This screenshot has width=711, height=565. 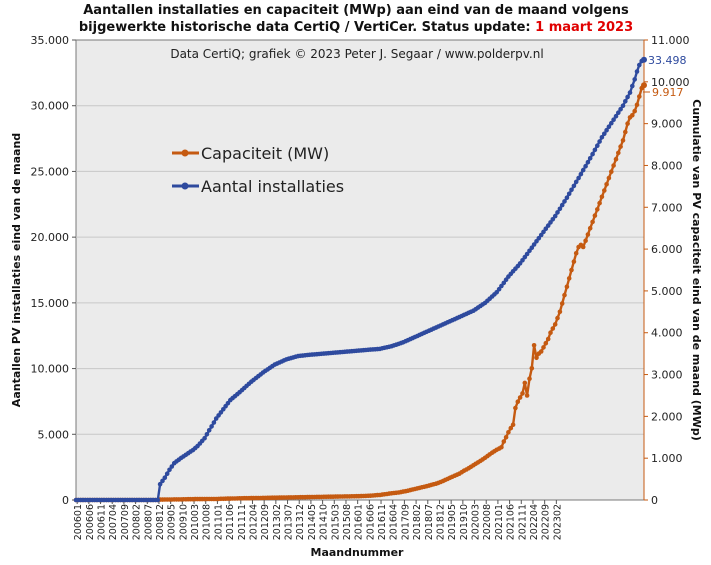 What do you see at coordinates (113, 522) in the screenshot?
I see `x-tick-label: 200704` at bounding box center [113, 522].